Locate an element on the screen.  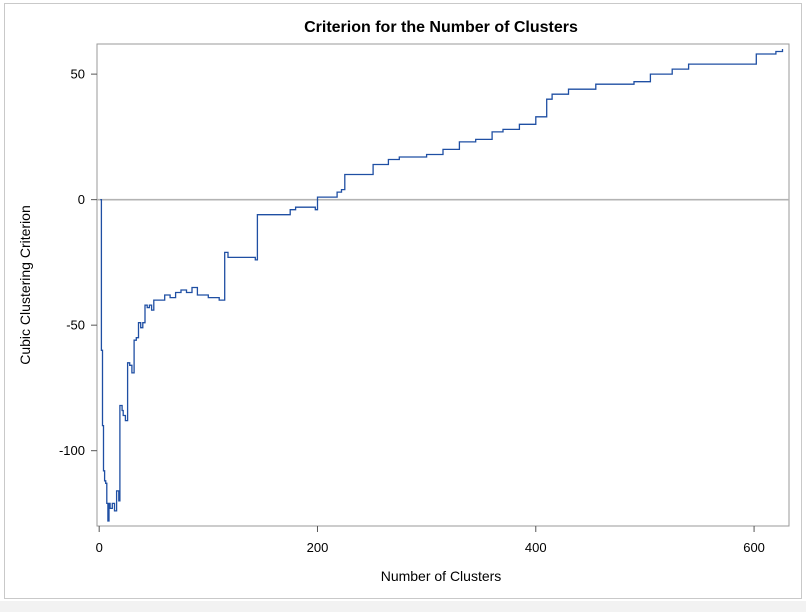
y-tick-label: 0 is located at coordinates (81, 199).